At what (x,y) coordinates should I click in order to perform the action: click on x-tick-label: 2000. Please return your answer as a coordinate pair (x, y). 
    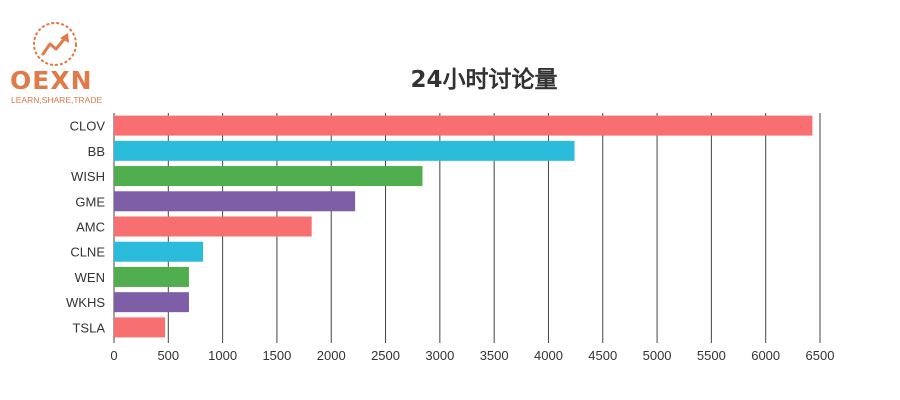
    Looking at the image, I should click on (331, 355).